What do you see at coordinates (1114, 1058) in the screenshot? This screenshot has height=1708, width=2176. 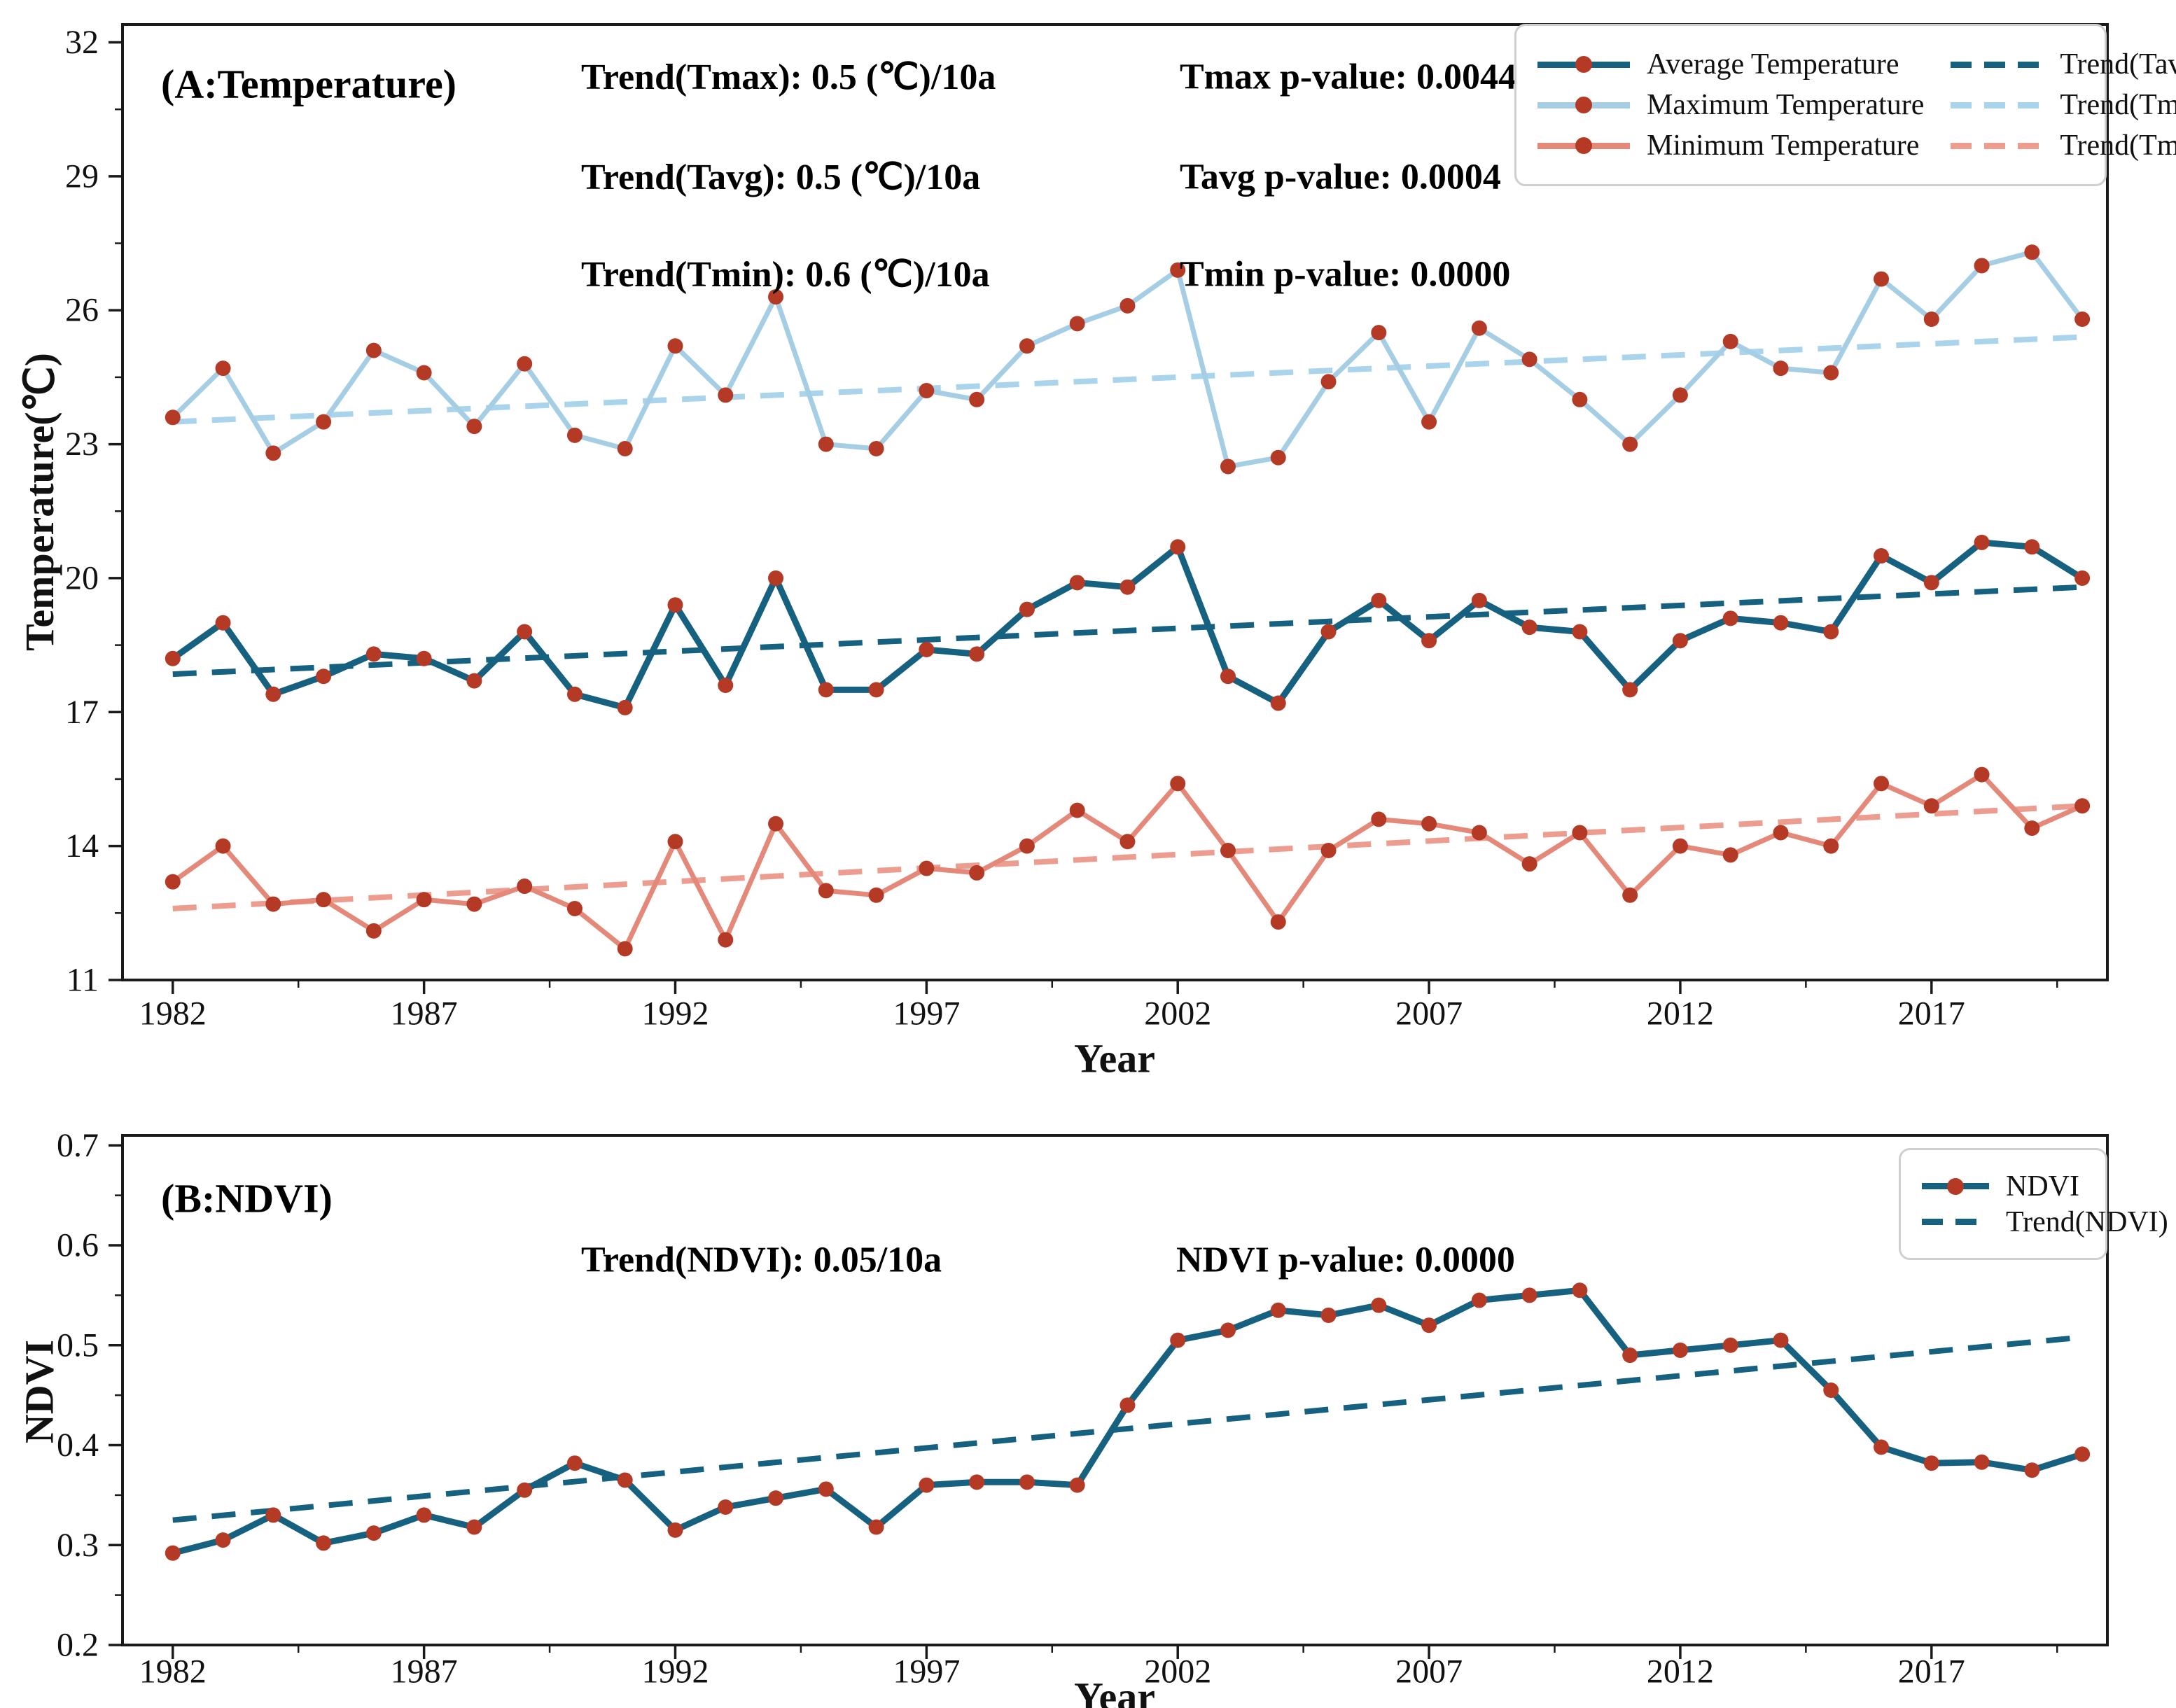 I see `panel-a-x-axis-label: Year` at bounding box center [1114, 1058].